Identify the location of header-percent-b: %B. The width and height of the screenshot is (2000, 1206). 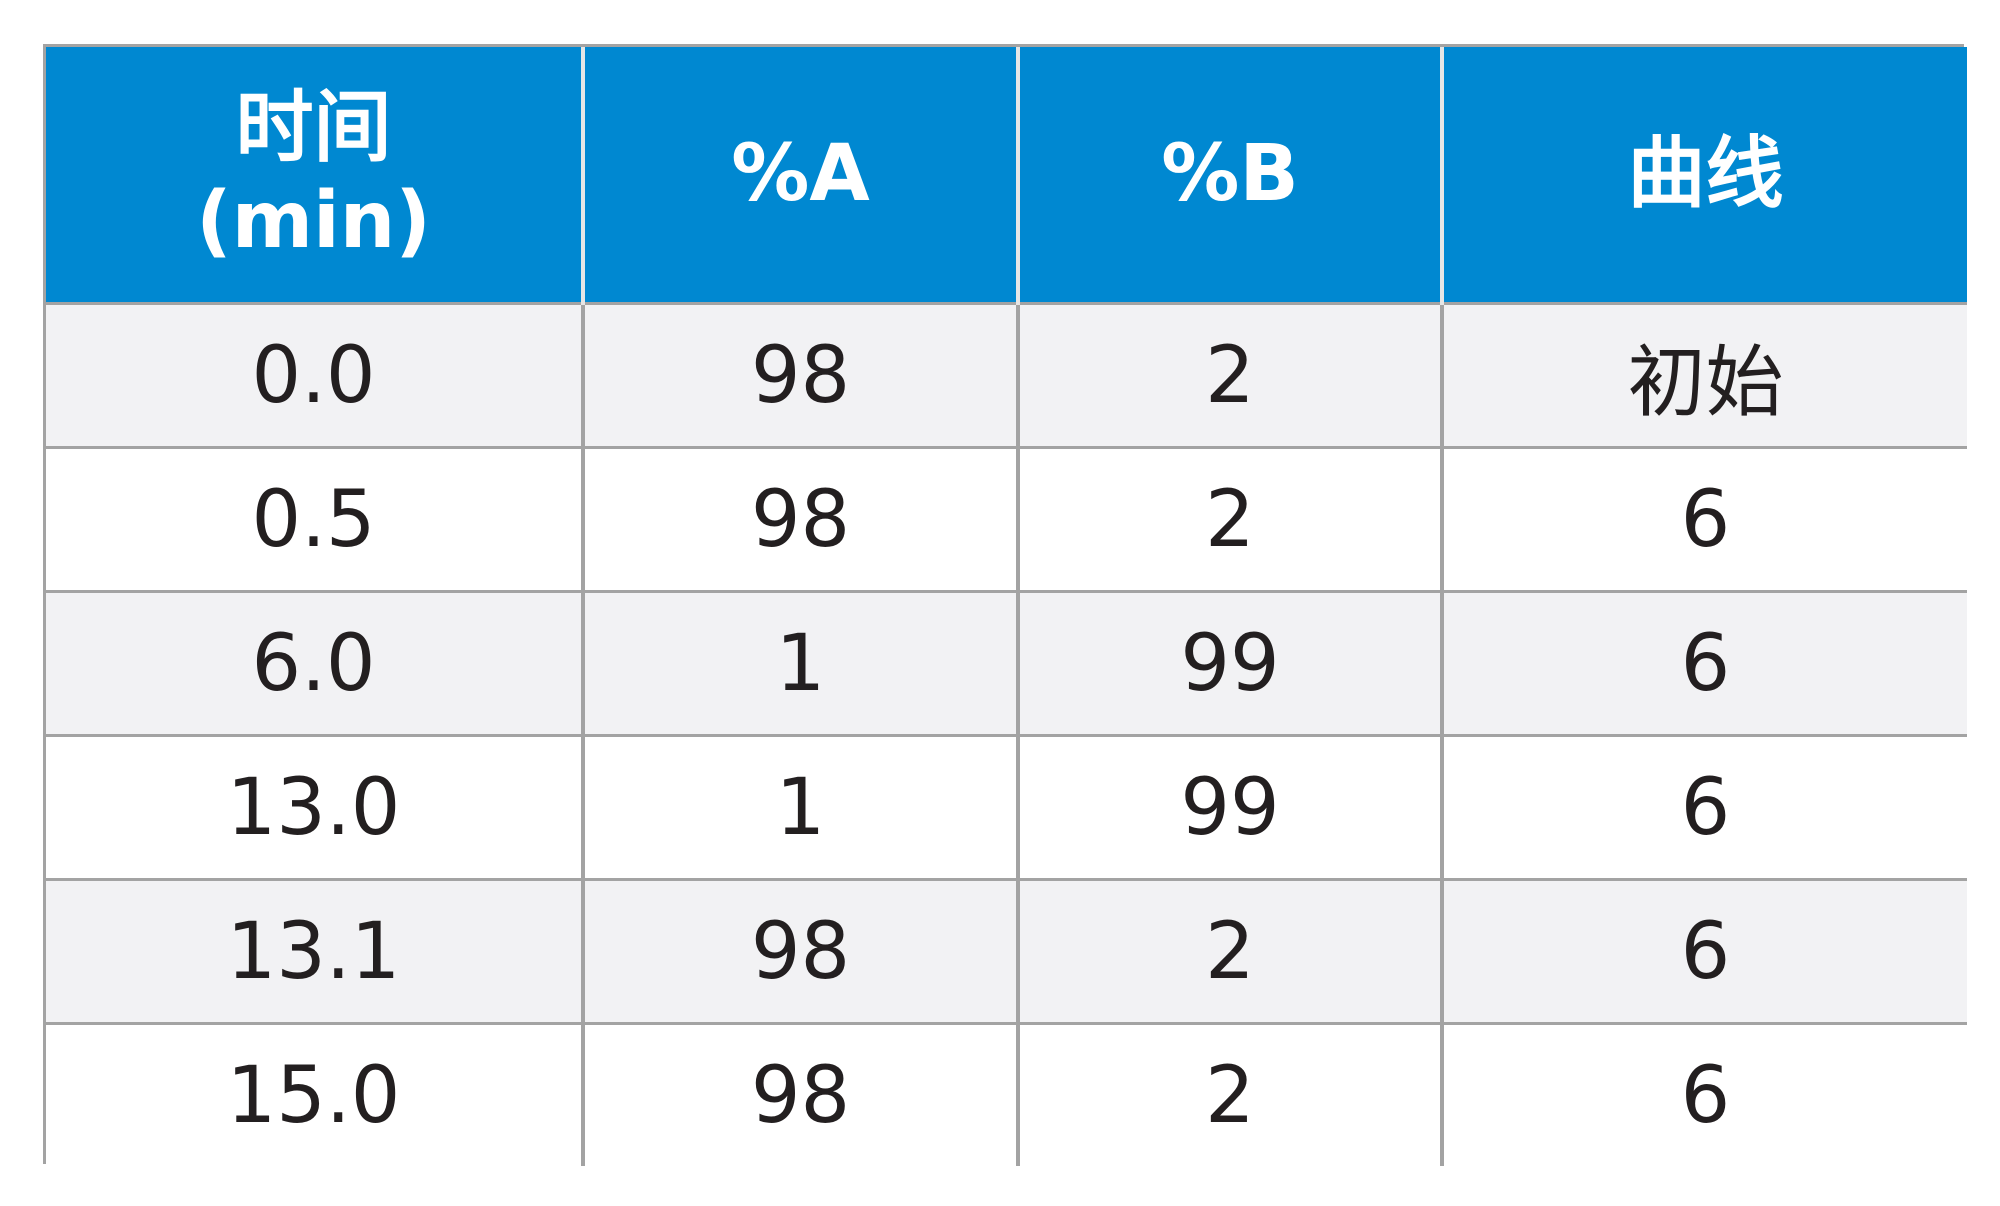
(1229, 175).